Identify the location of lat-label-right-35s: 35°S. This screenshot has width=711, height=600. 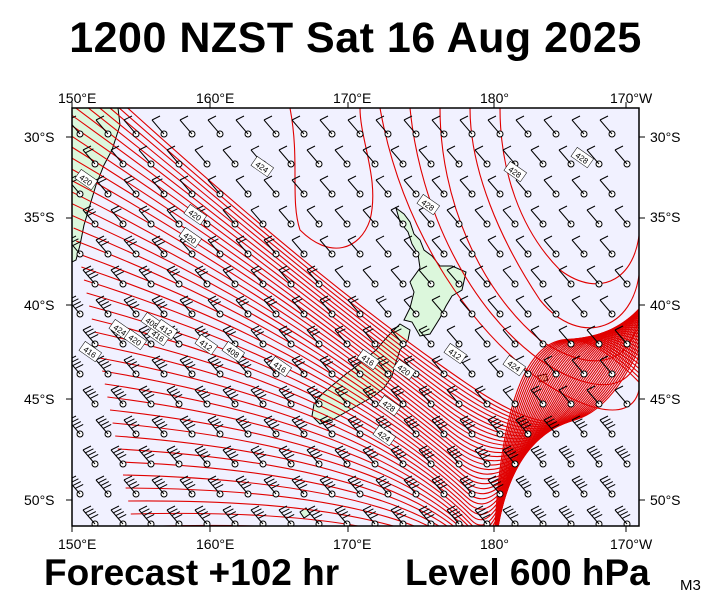
(665, 217).